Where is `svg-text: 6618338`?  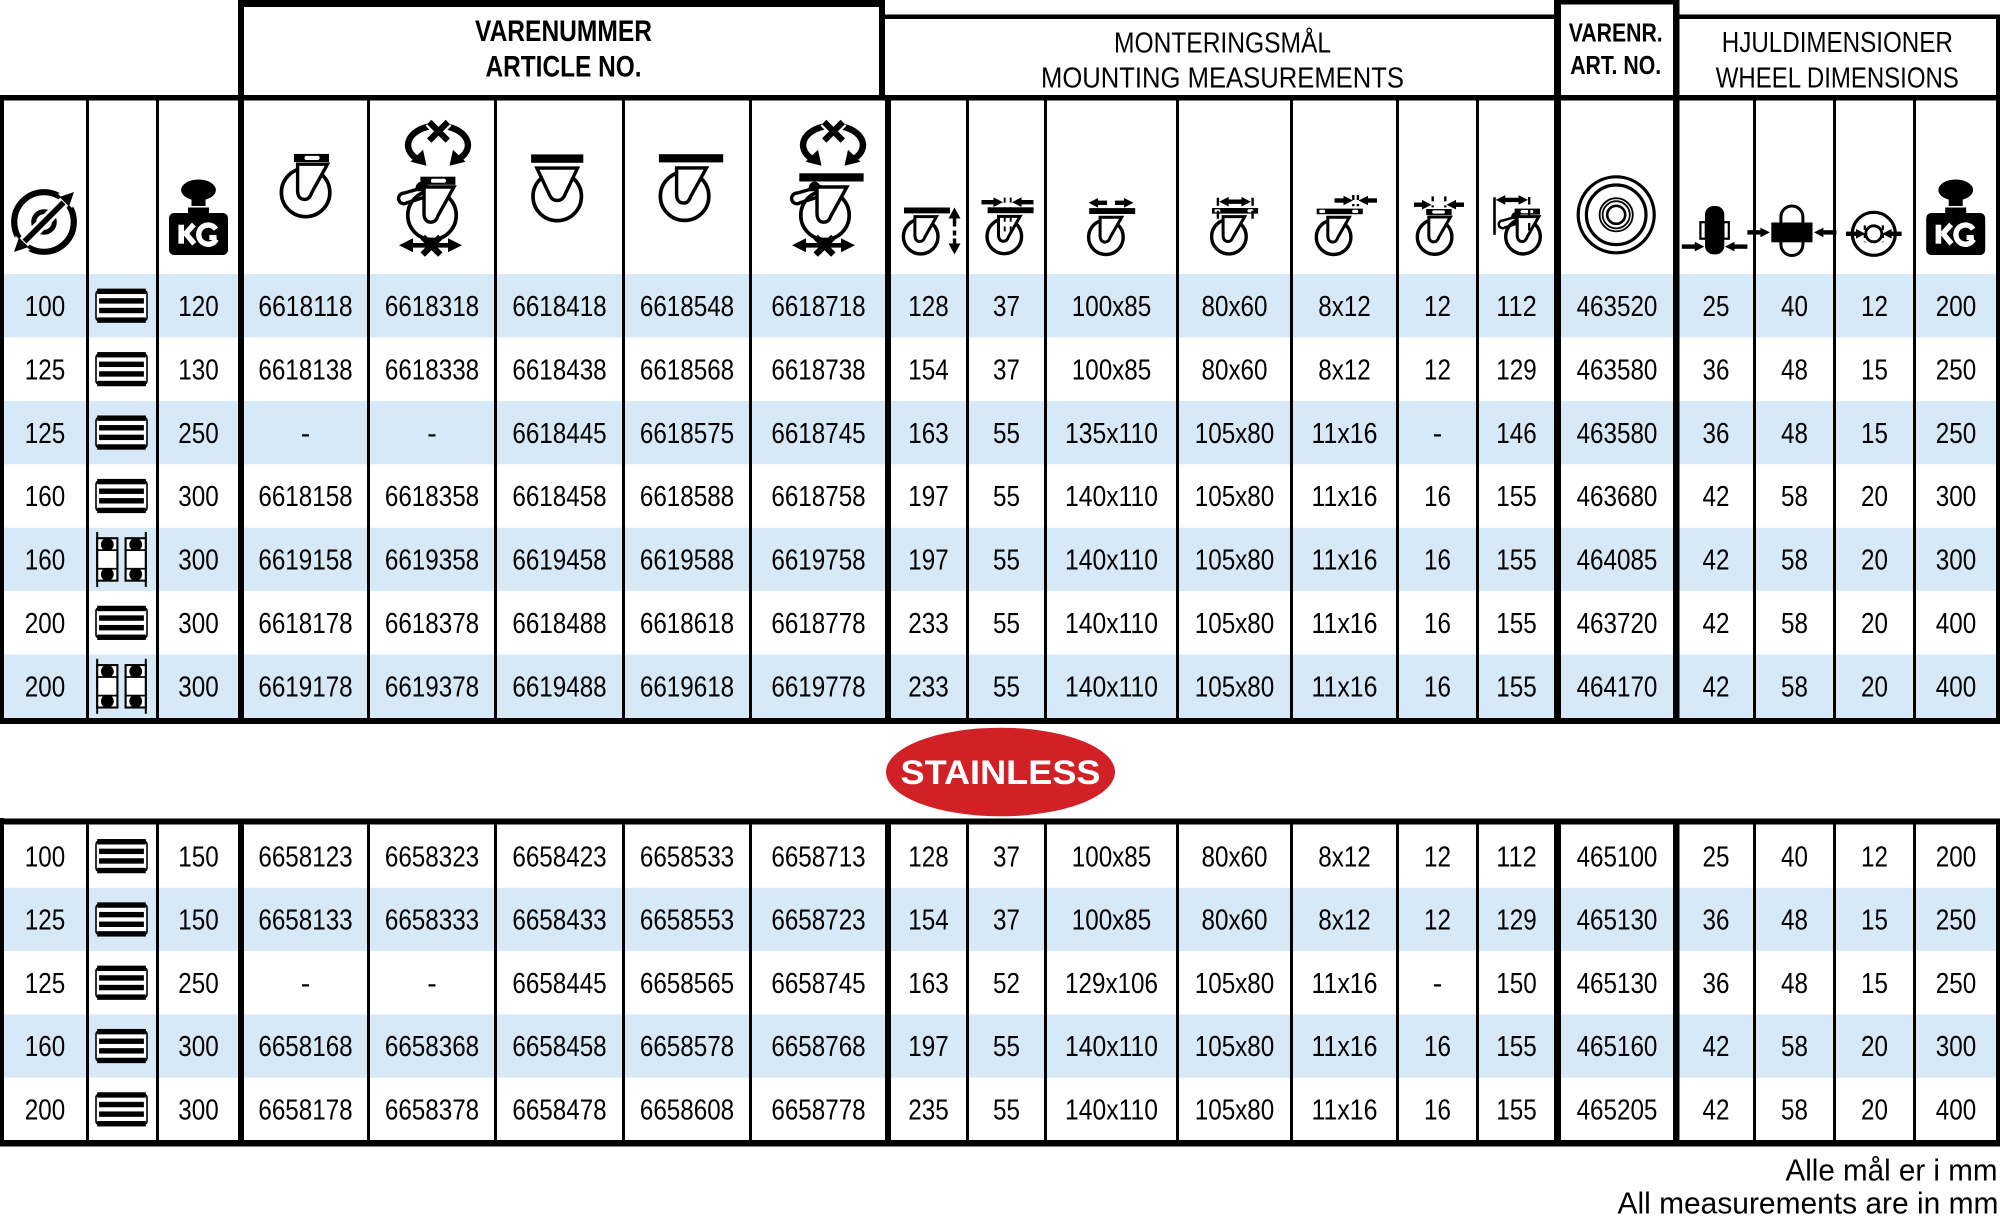
svg-text: 6618338 is located at coordinates (432, 370).